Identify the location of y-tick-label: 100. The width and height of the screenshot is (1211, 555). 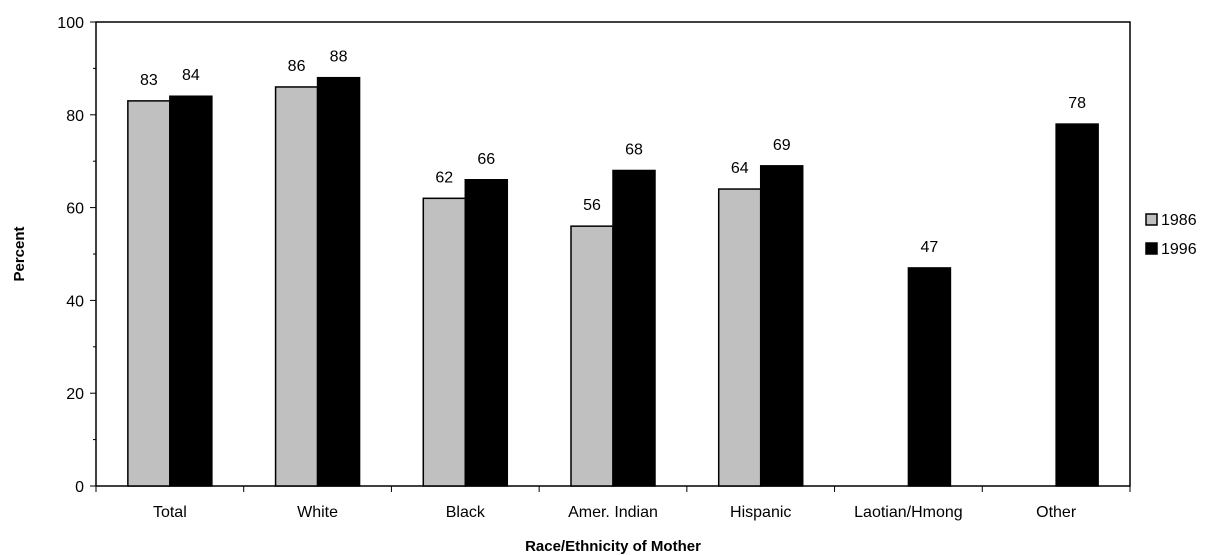
(70, 23).